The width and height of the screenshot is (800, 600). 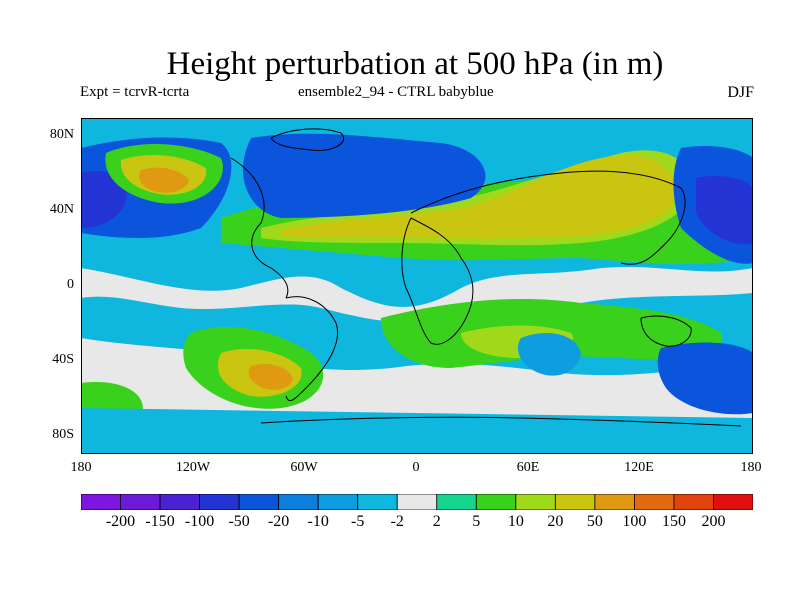 I want to click on coast-australia, so click(x=666, y=331).